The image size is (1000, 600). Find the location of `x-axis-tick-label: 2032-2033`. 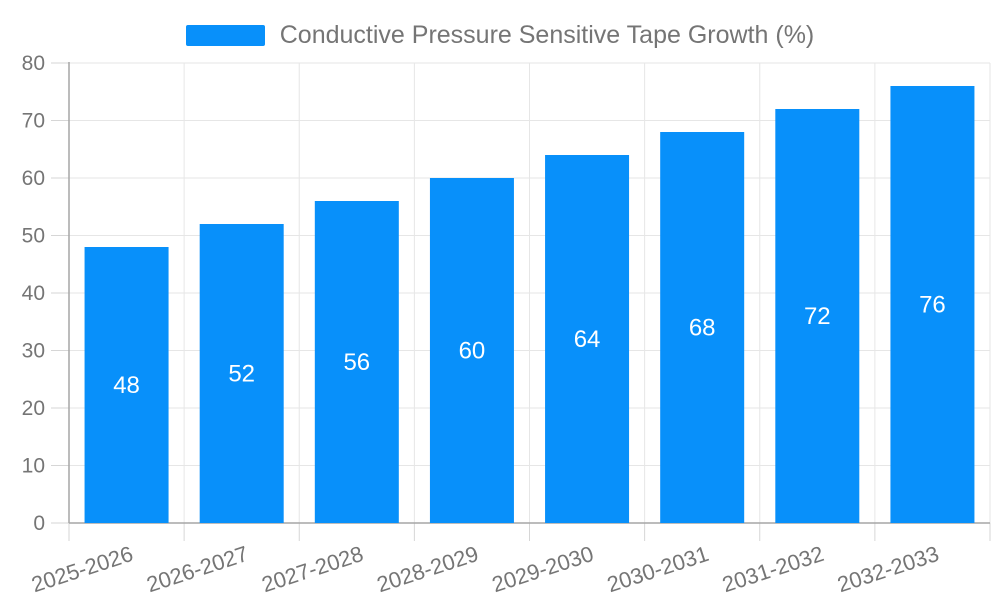

x-axis-tick-label: 2032-2033 is located at coordinates (888, 569).